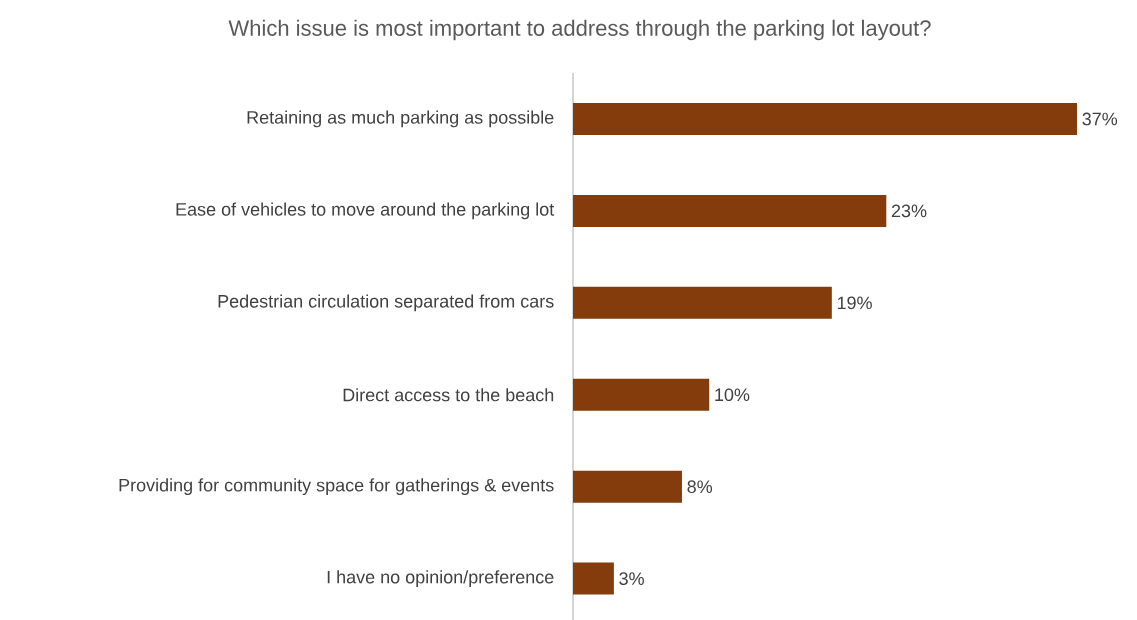 Image resolution: width=1137 pixels, height=620 pixels. What do you see at coordinates (400, 119) in the screenshot?
I see `y-tick-label: Retaining as much parking as possible` at bounding box center [400, 119].